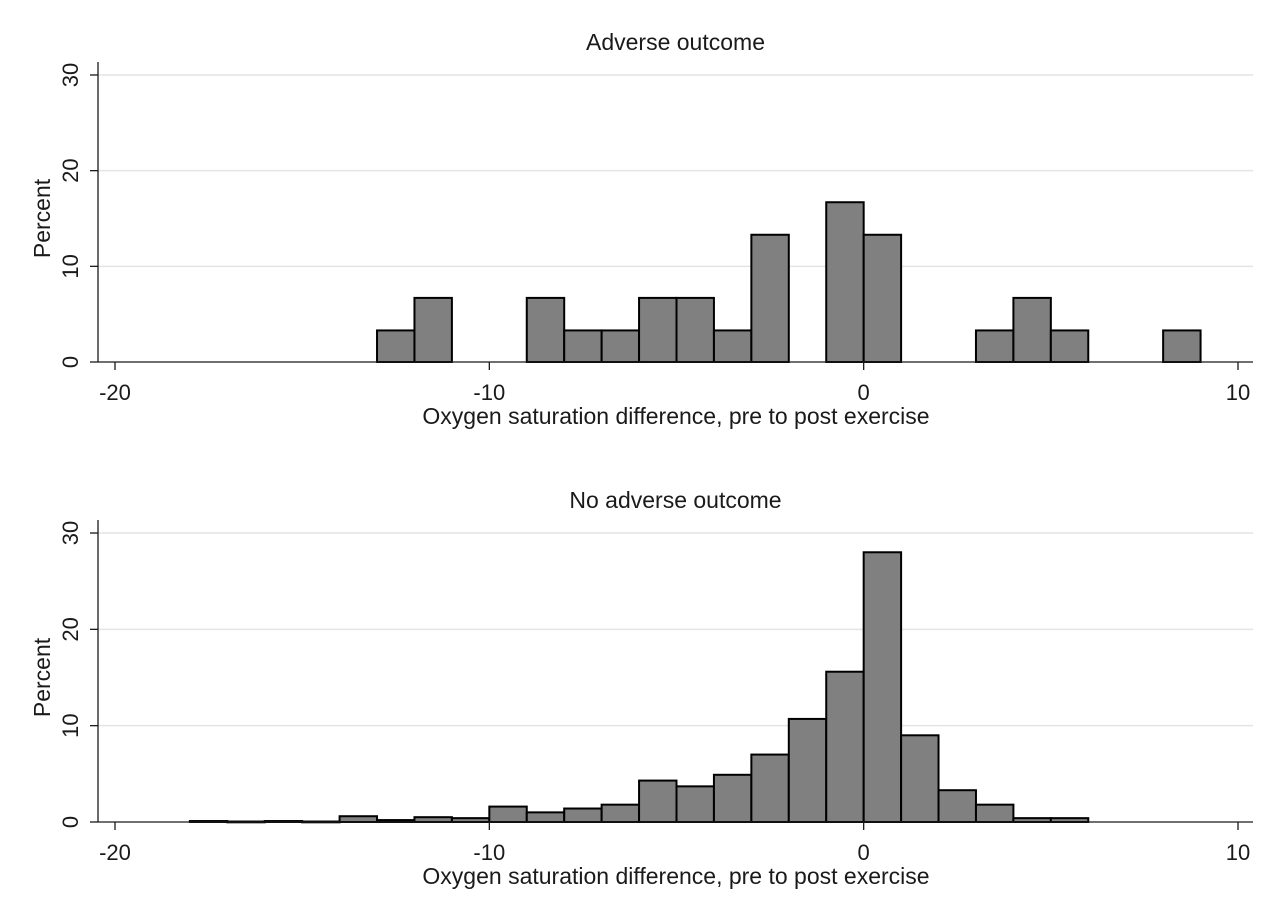 The height and width of the screenshot is (920, 1280). I want to click on chart-title: No adverse outcome, so click(675, 500).